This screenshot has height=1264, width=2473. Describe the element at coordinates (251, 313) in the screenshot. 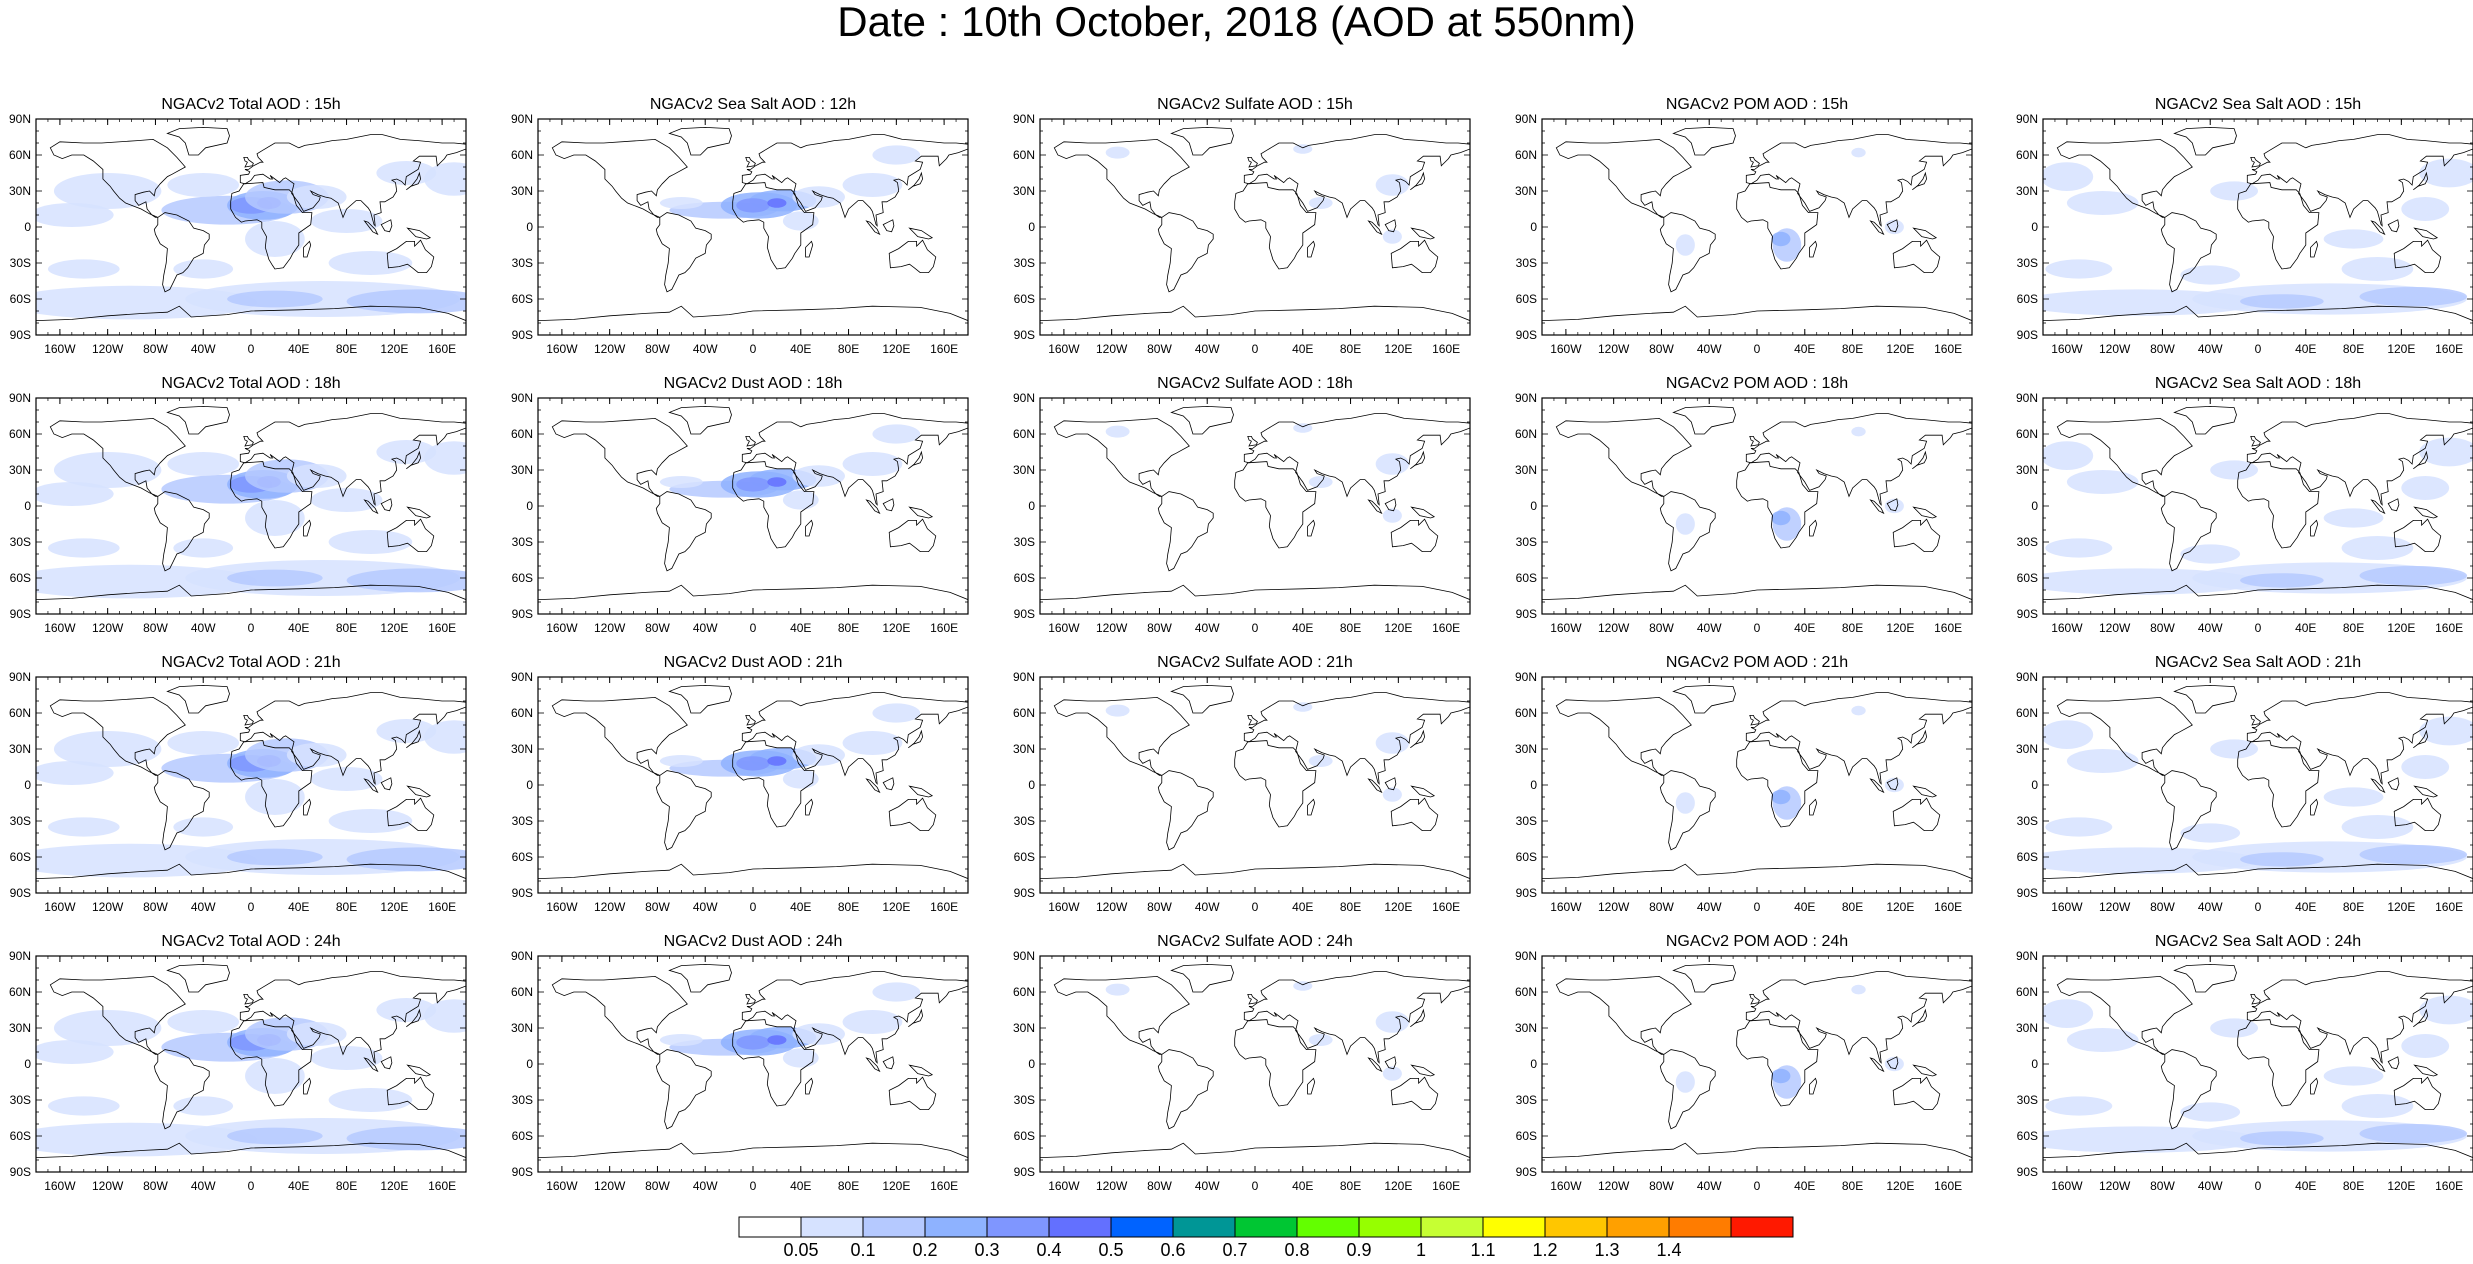

I see `coastline-antarctica` at that location.